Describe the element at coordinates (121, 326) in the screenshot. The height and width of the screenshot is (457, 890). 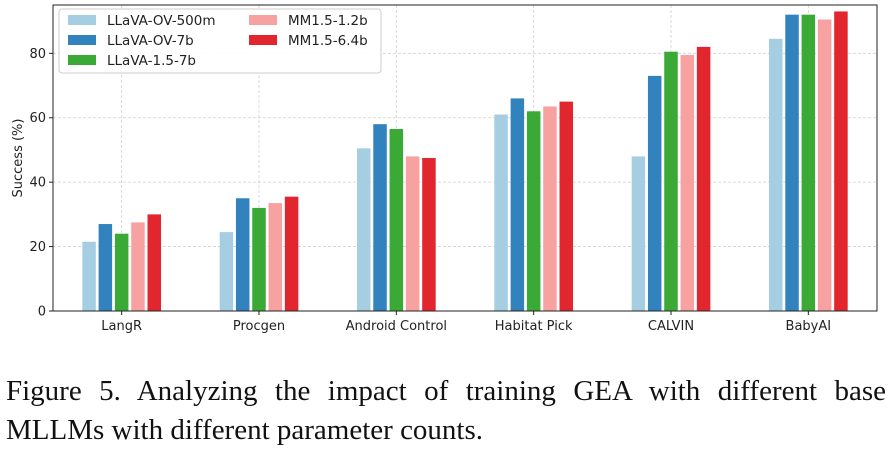
I see `x-tick-label: LangR` at that location.